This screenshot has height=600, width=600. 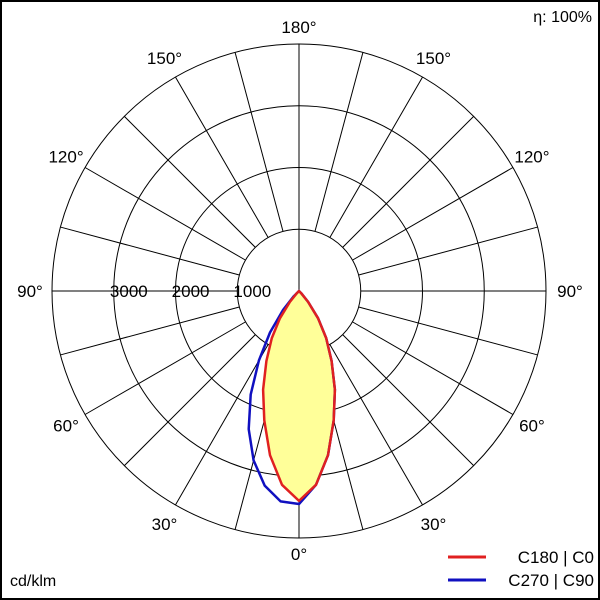 What do you see at coordinates (556, 557) in the screenshot?
I see `legend-label-c0: C180 | C0` at bounding box center [556, 557].